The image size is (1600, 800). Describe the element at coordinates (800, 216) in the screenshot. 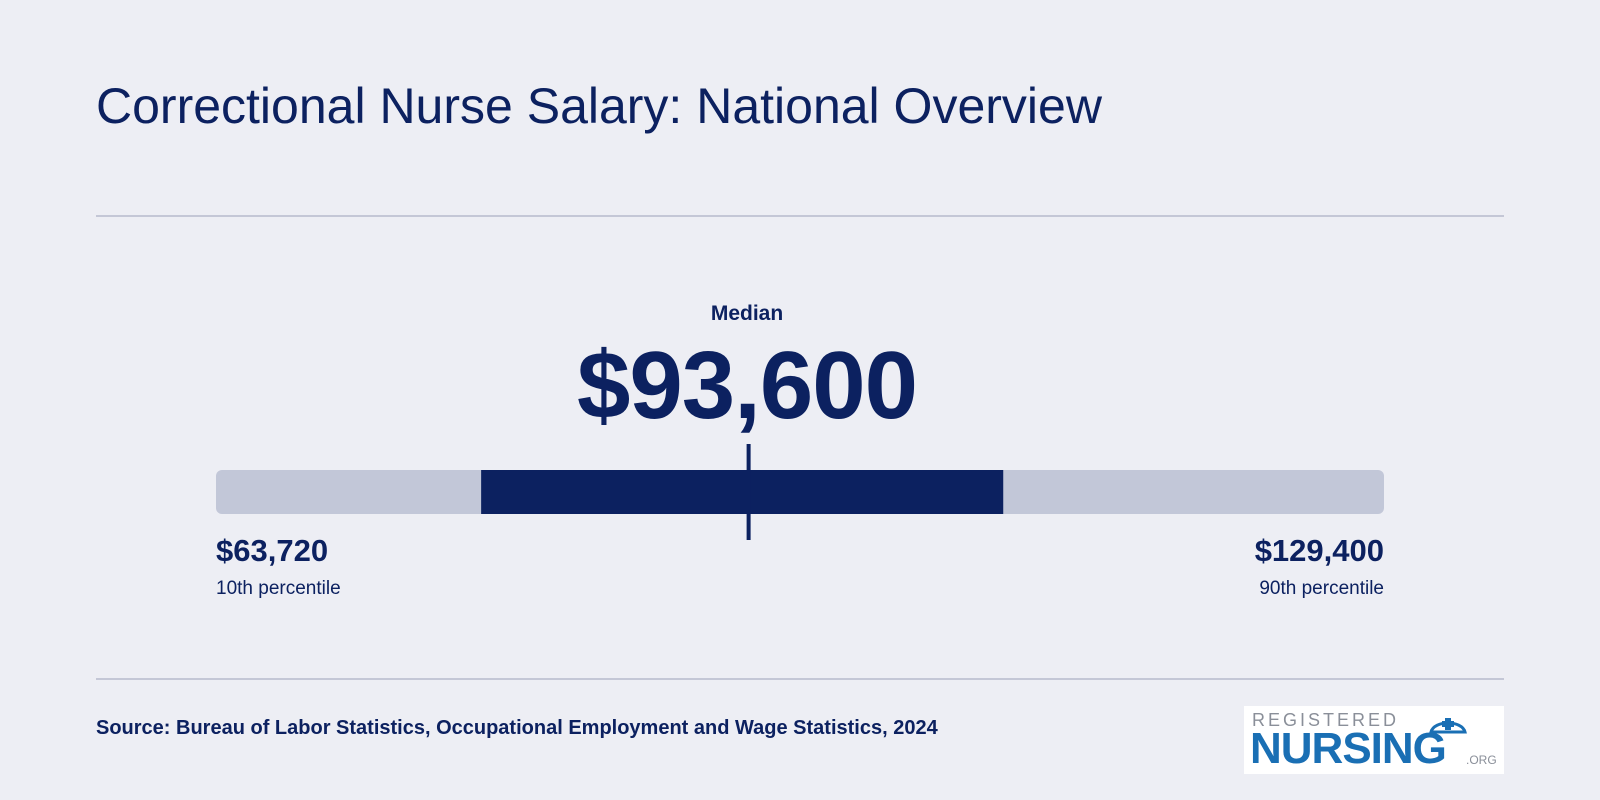

I see `top-divider` at that location.